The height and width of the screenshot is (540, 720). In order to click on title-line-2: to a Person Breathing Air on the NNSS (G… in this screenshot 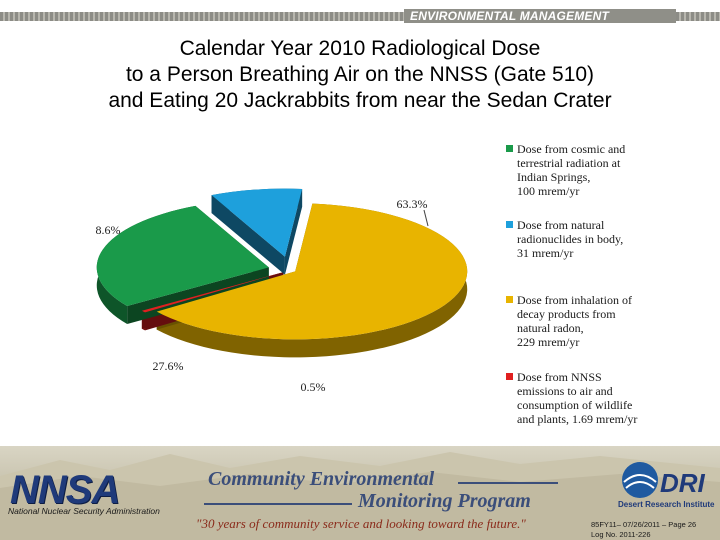, I will do `click(360, 74)`.